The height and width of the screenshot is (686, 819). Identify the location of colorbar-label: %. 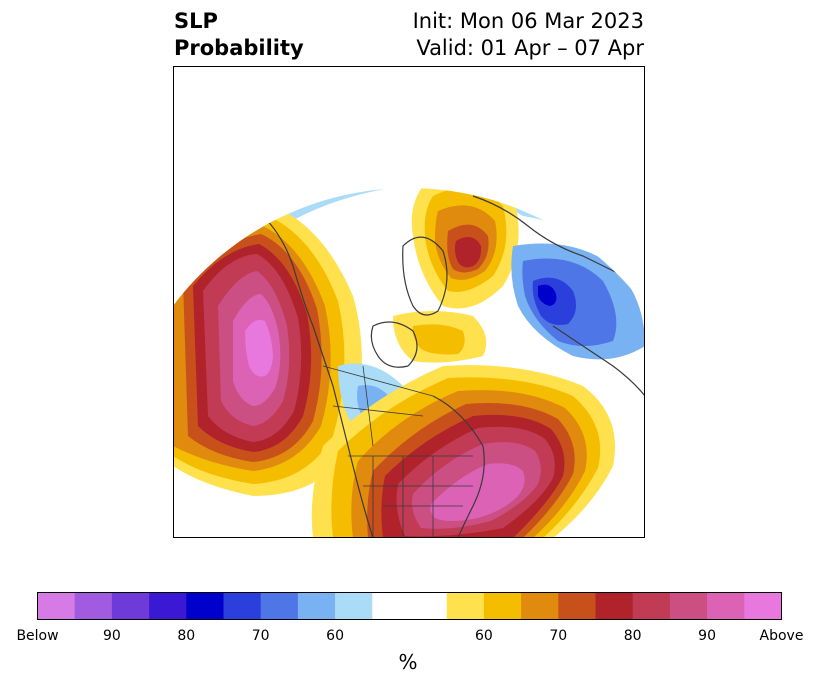
(408, 662).